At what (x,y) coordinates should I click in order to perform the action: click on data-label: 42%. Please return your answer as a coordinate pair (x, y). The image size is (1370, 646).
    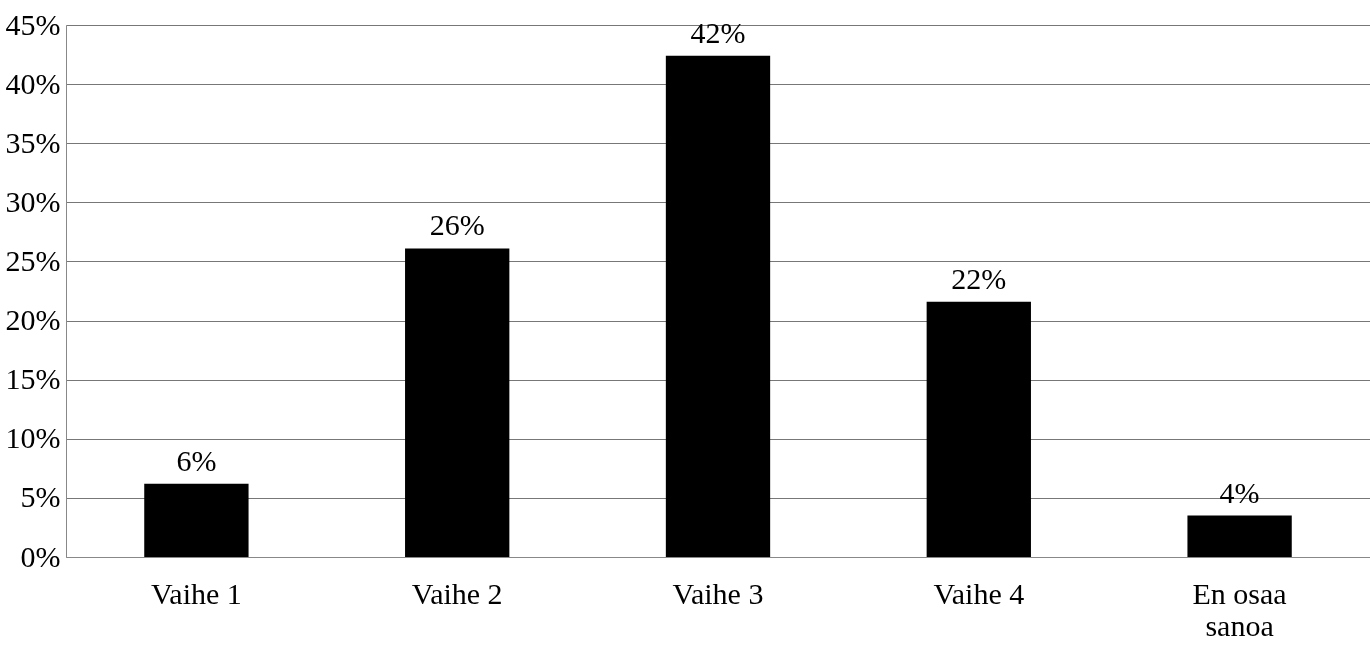
    Looking at the image, I should click on (718, 32).